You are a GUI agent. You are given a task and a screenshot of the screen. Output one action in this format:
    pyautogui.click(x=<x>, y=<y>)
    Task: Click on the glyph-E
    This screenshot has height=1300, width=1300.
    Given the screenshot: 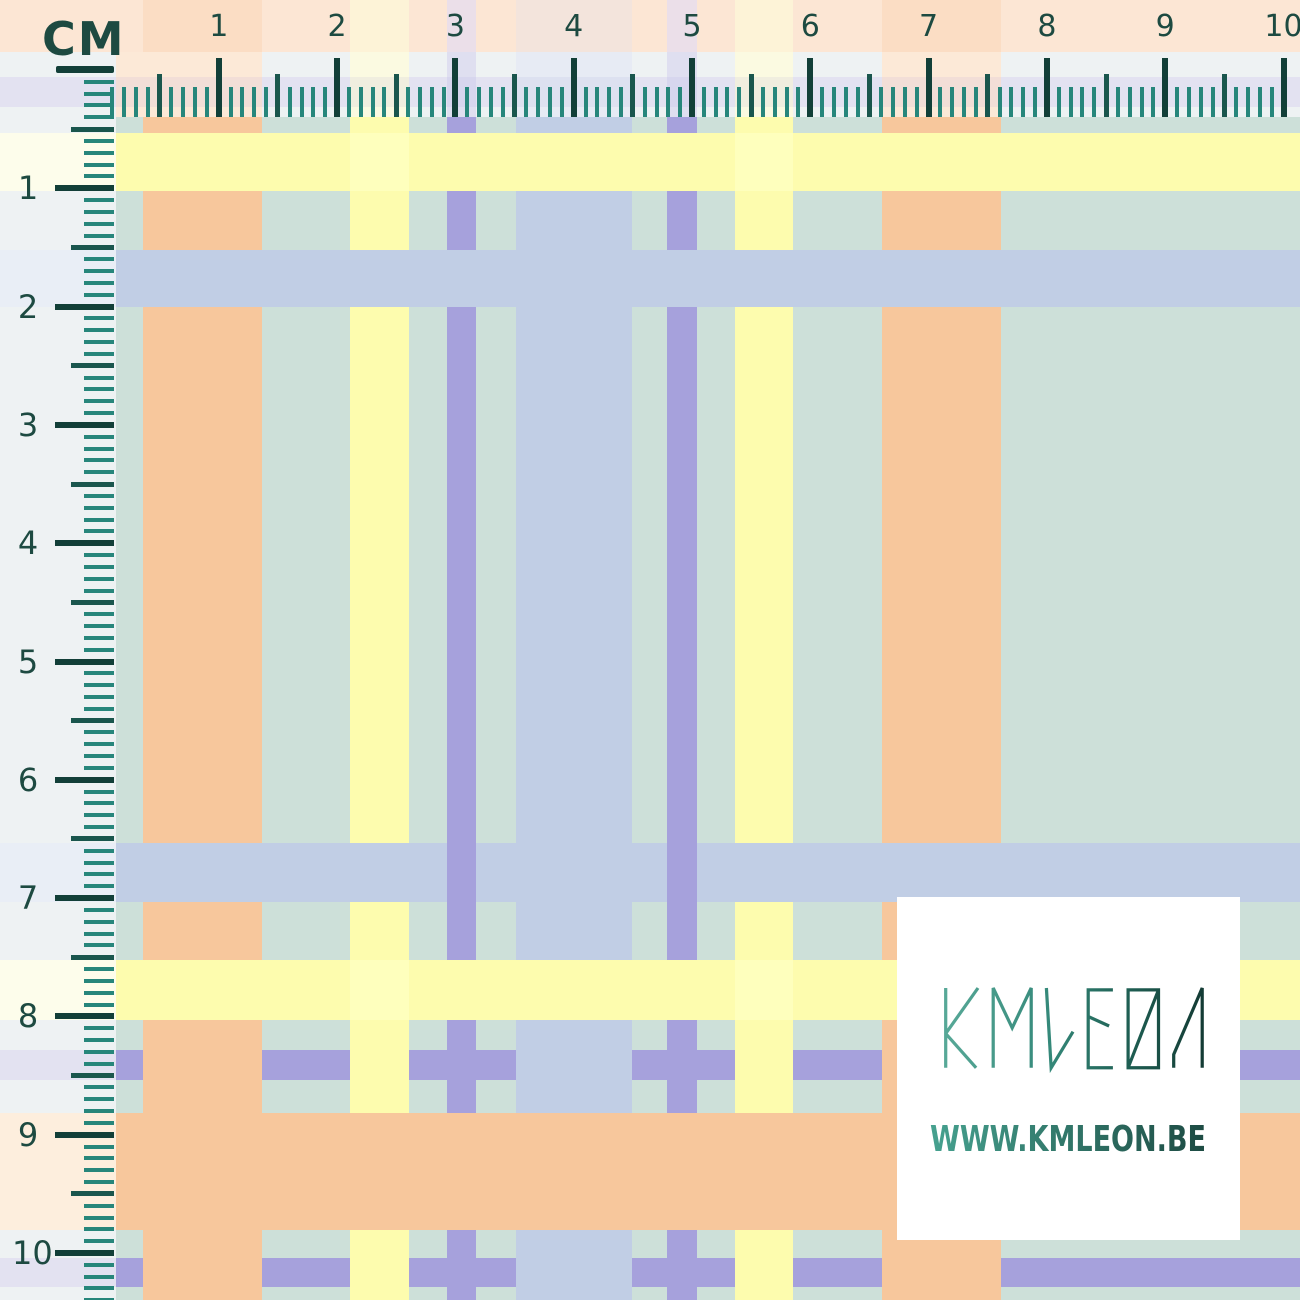 What is the action you would take?
    pyautogui.click(x=1099, y=1029)
    